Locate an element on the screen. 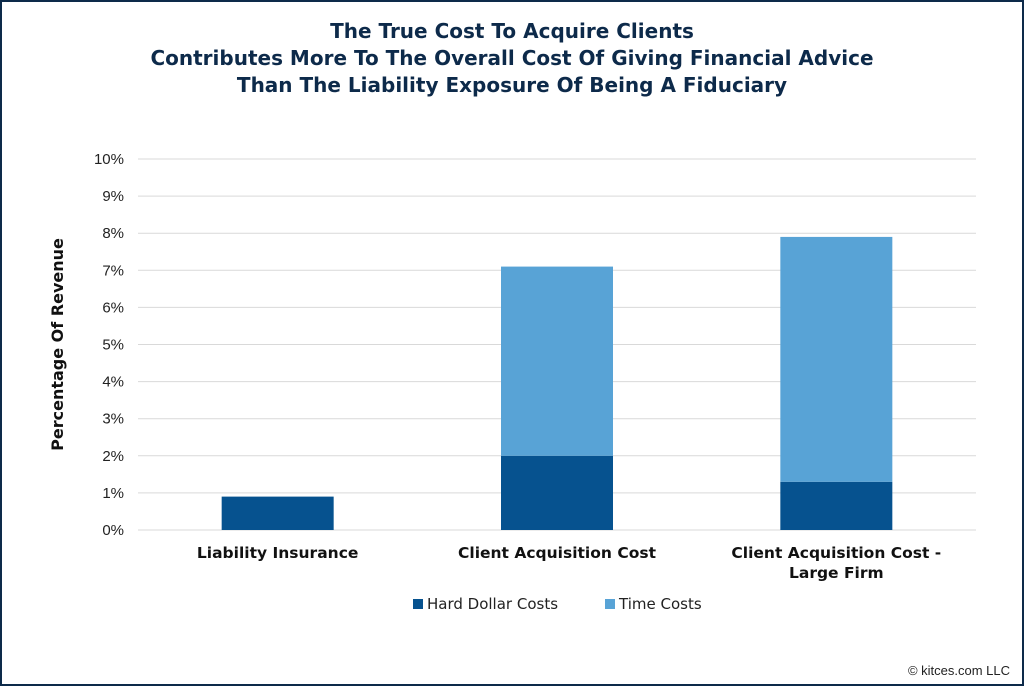  y-tick-label: 8% is located at coordinates (113, 233).